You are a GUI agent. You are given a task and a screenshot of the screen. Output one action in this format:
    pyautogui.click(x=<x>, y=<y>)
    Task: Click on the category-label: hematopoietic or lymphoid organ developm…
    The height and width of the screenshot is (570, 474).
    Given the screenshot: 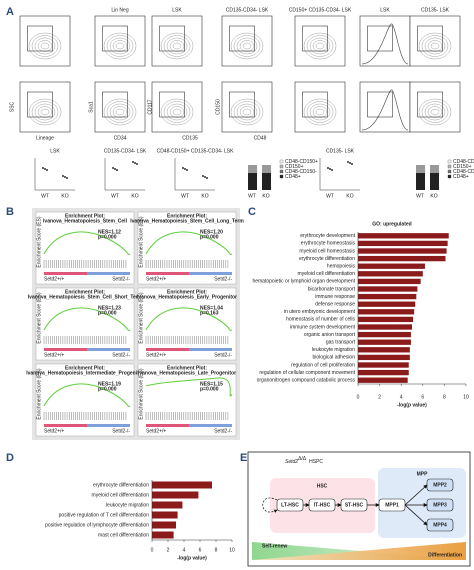 What is the action you would take?
    pyautogui.click(x=303, y=282)
    